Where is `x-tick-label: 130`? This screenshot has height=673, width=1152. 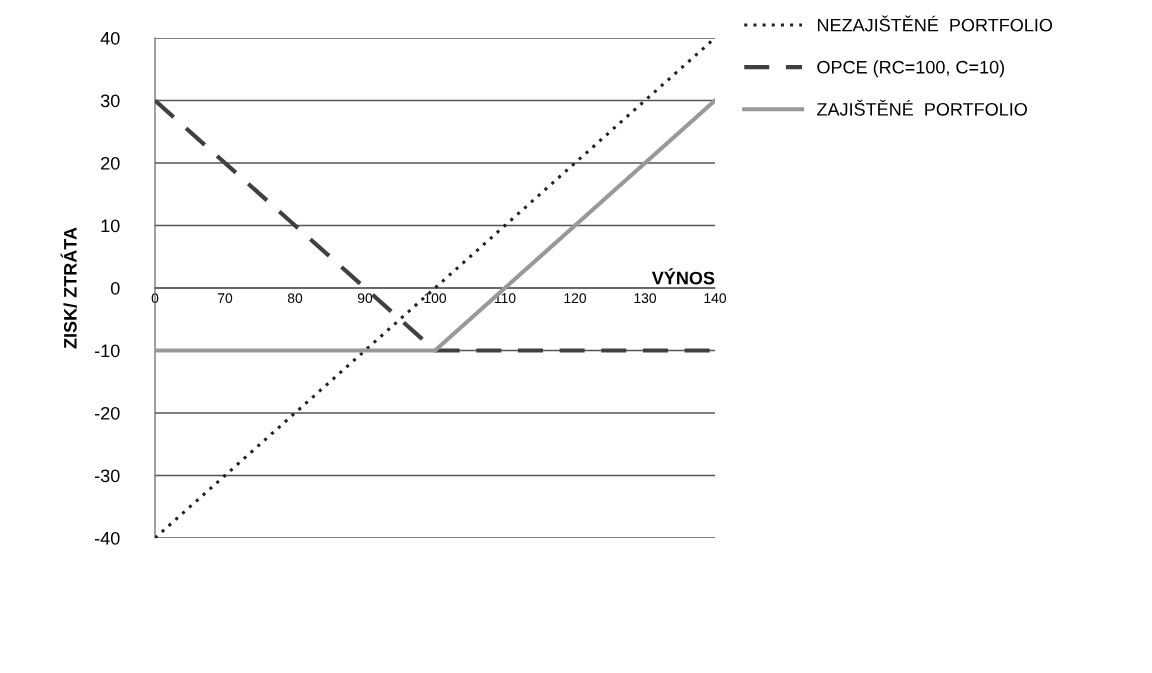 x-tick-label: 130 is located at coordinates (645, 298).